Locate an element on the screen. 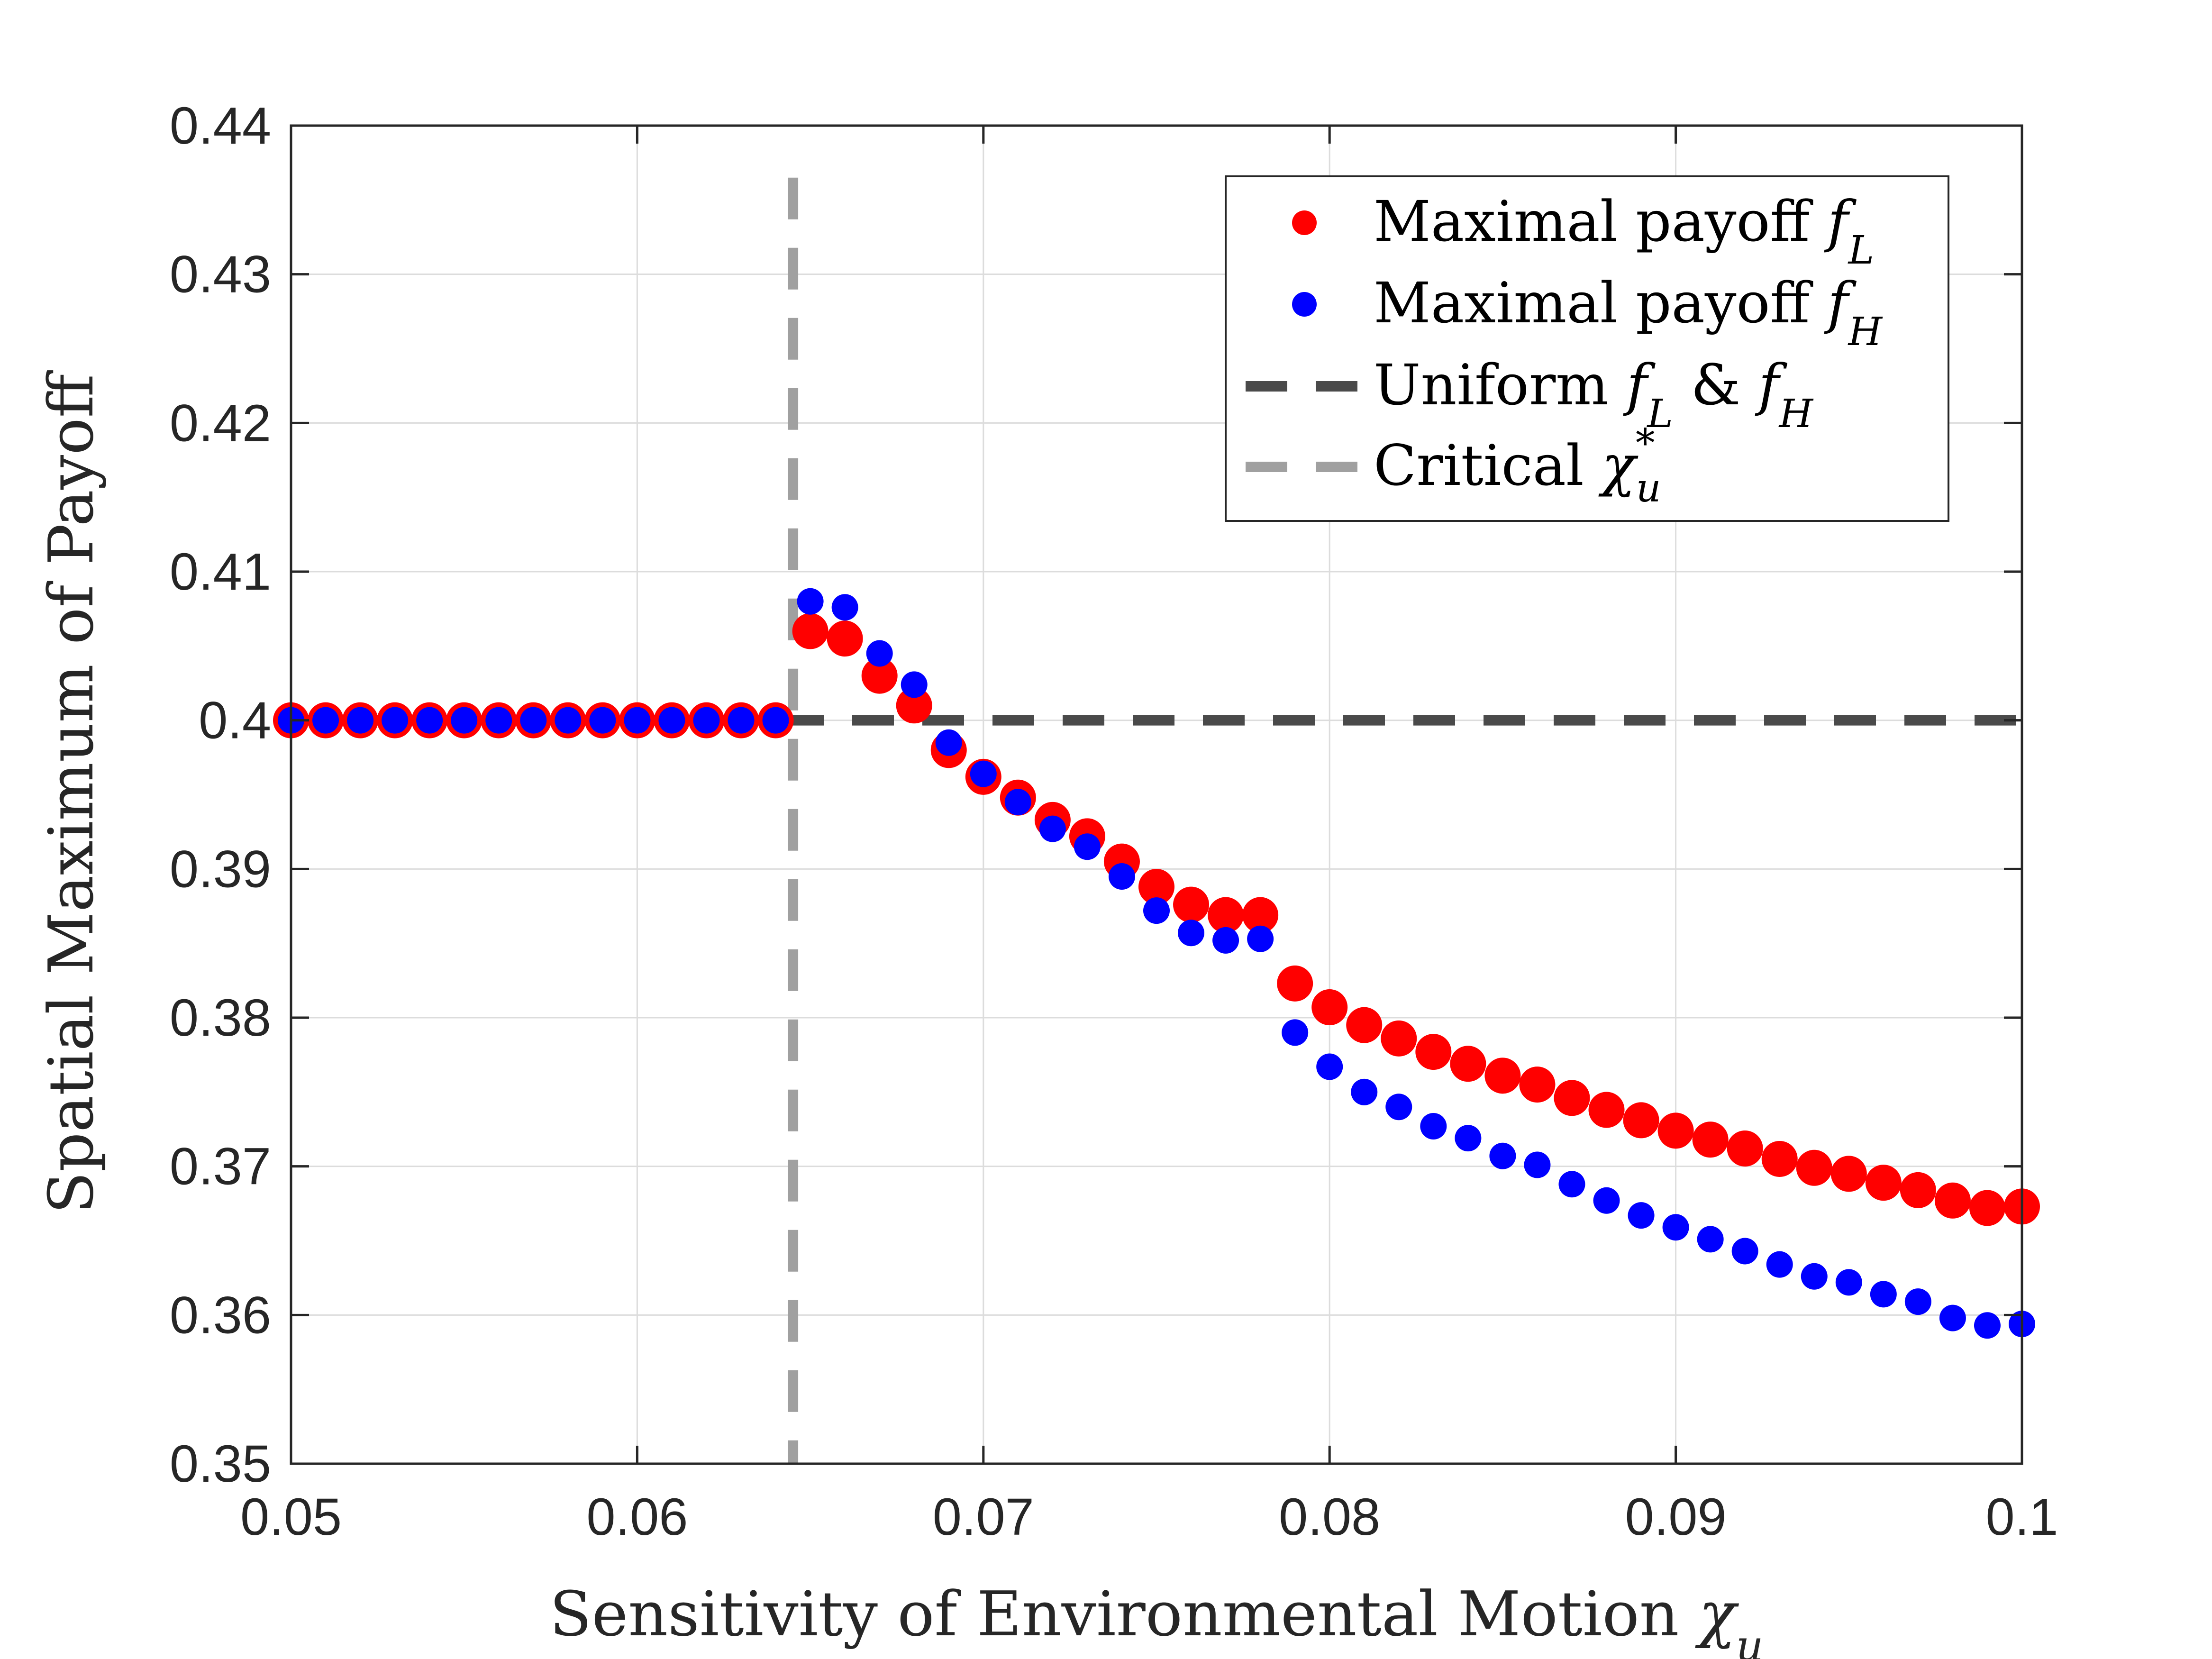 The image size is (2212, 1659). legend-label-fH: Maximal payoff fH is located at coordinates (1628, 312).